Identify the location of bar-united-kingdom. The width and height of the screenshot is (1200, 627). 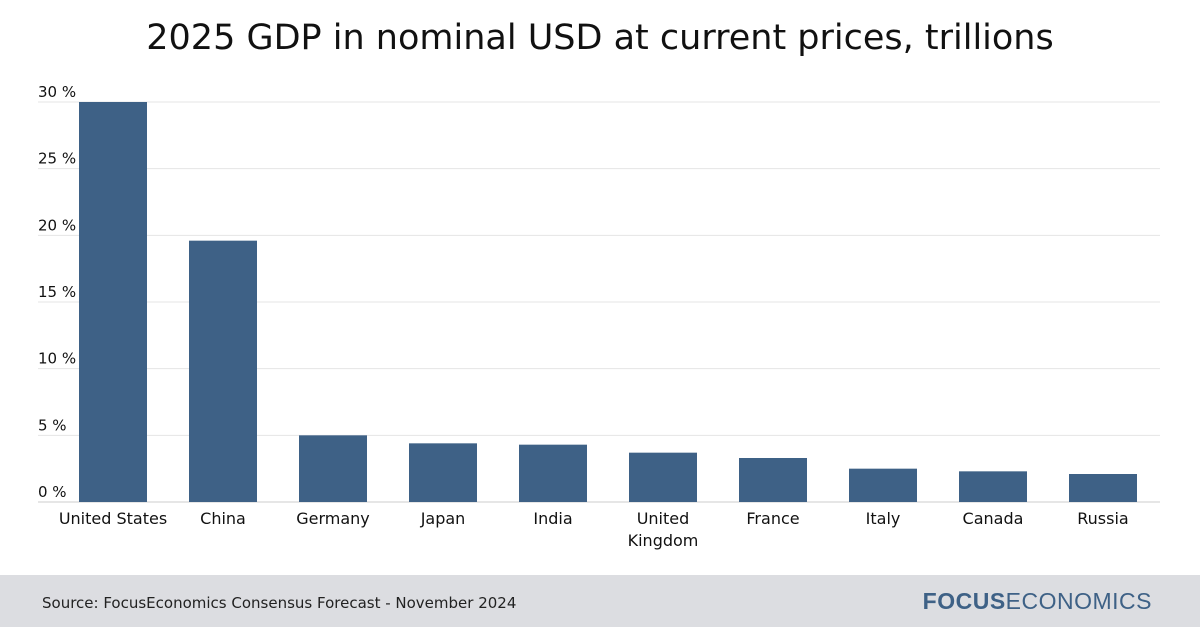
(663, 477).